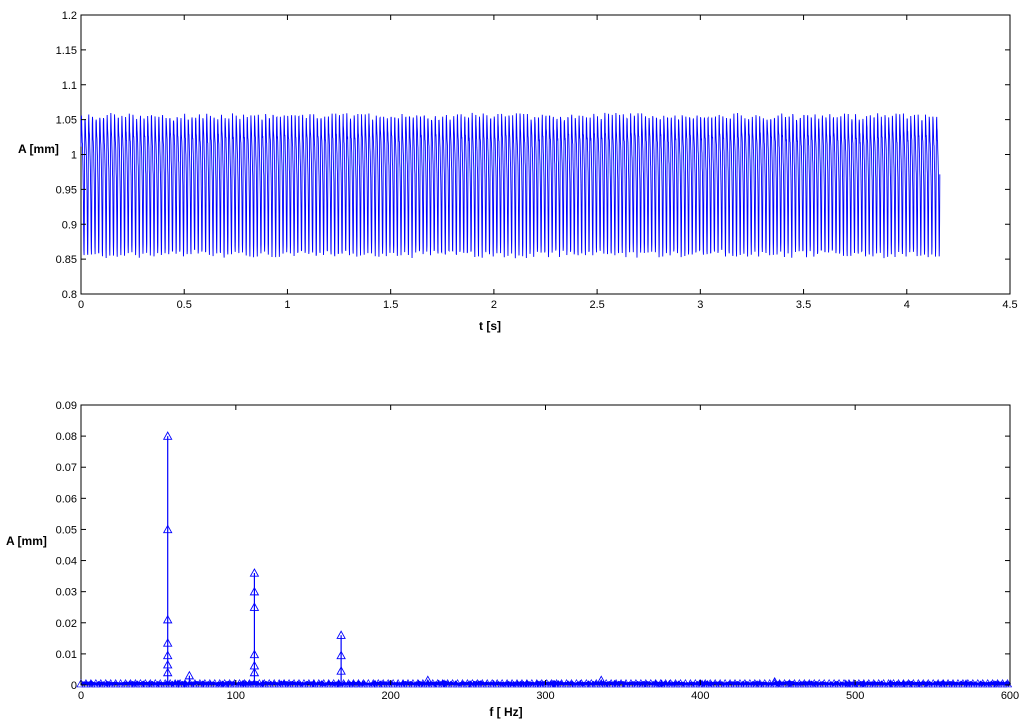  Describe the element at coordinates (66, 562) in the screenshot. I see `spectrum-y-tick-label: 0.04` at that location.